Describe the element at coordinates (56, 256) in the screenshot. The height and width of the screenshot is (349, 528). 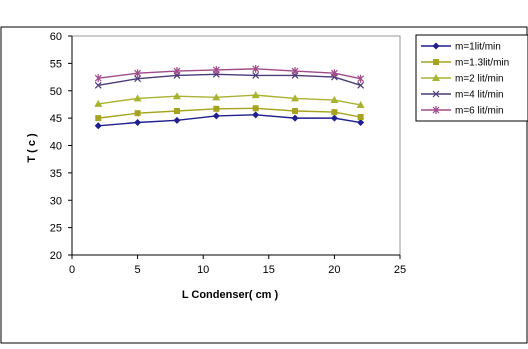
I see `y-tick-label: 20` at that location.